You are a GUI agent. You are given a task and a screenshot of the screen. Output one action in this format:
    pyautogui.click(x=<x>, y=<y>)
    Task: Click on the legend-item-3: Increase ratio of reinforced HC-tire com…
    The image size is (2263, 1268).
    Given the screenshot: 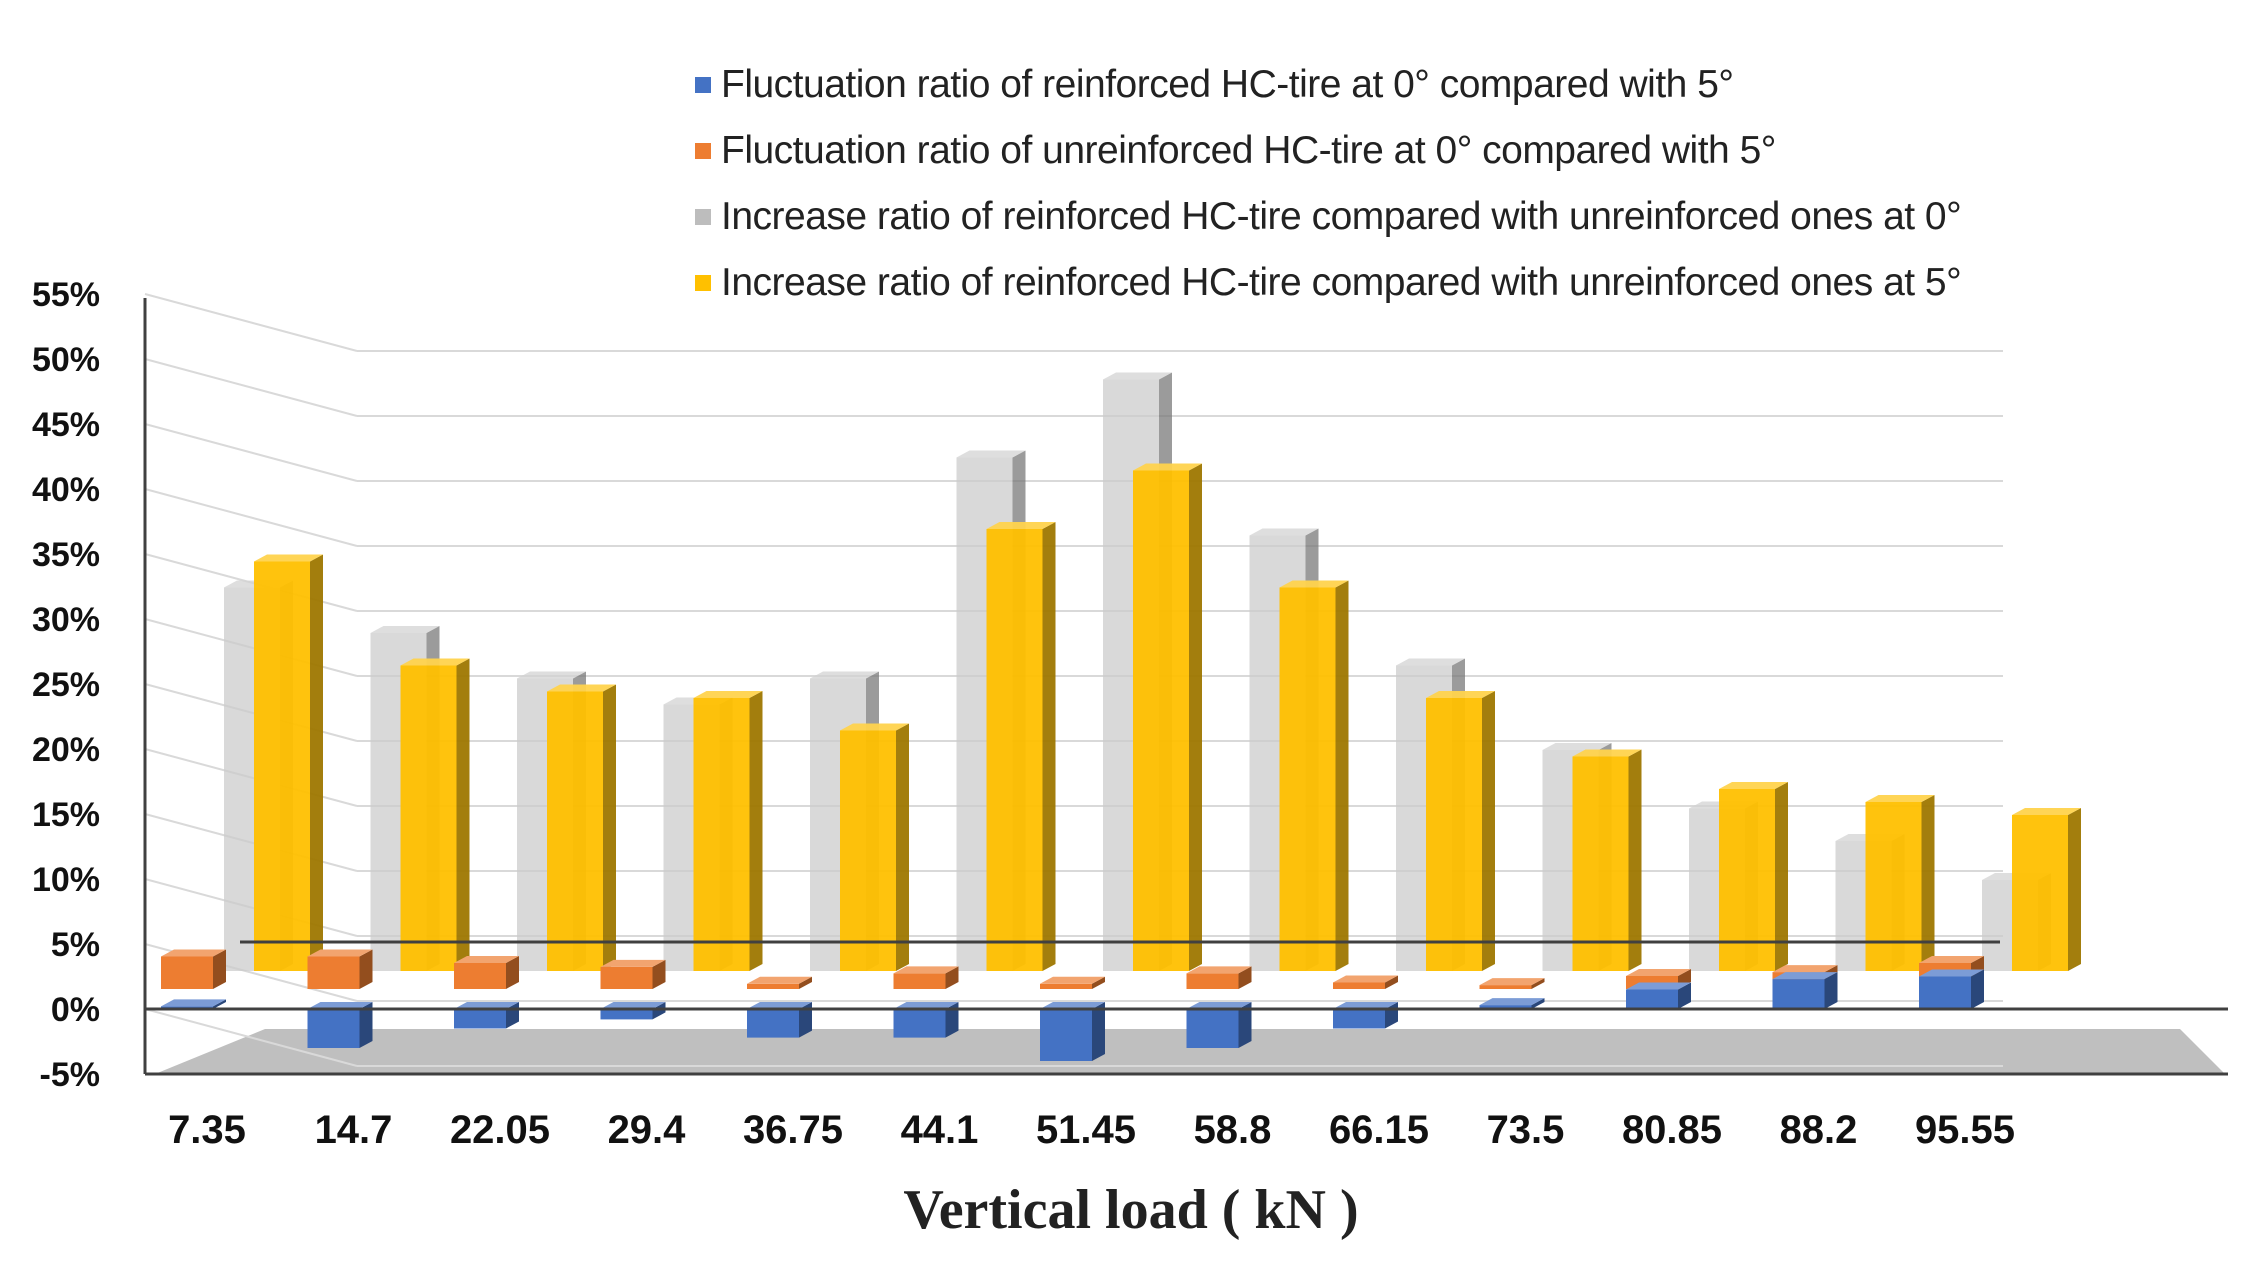 What is the action you would take?
    pyautogui.click(x=1328, y=283)
    